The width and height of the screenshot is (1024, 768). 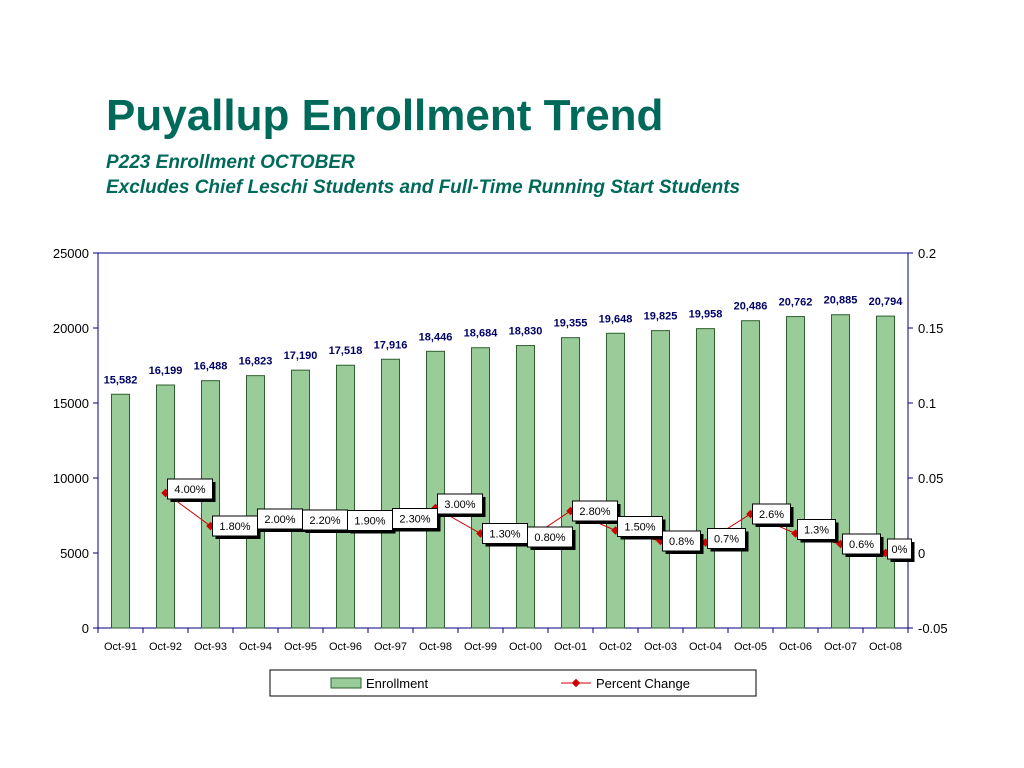 I want to click on y-left-tick-label: 20000, so click(x=71, y=328).